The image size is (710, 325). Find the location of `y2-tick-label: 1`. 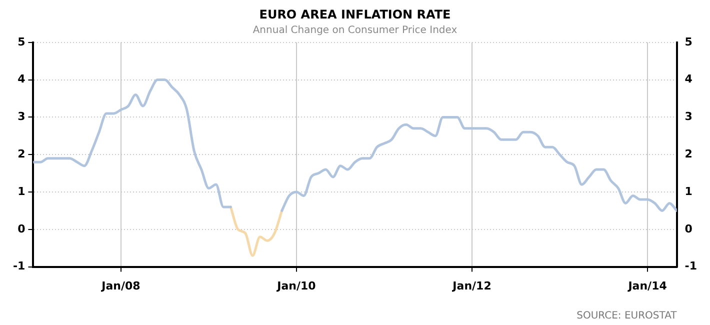

y2-tick-label: 1 is located at coordinates (688, 191).